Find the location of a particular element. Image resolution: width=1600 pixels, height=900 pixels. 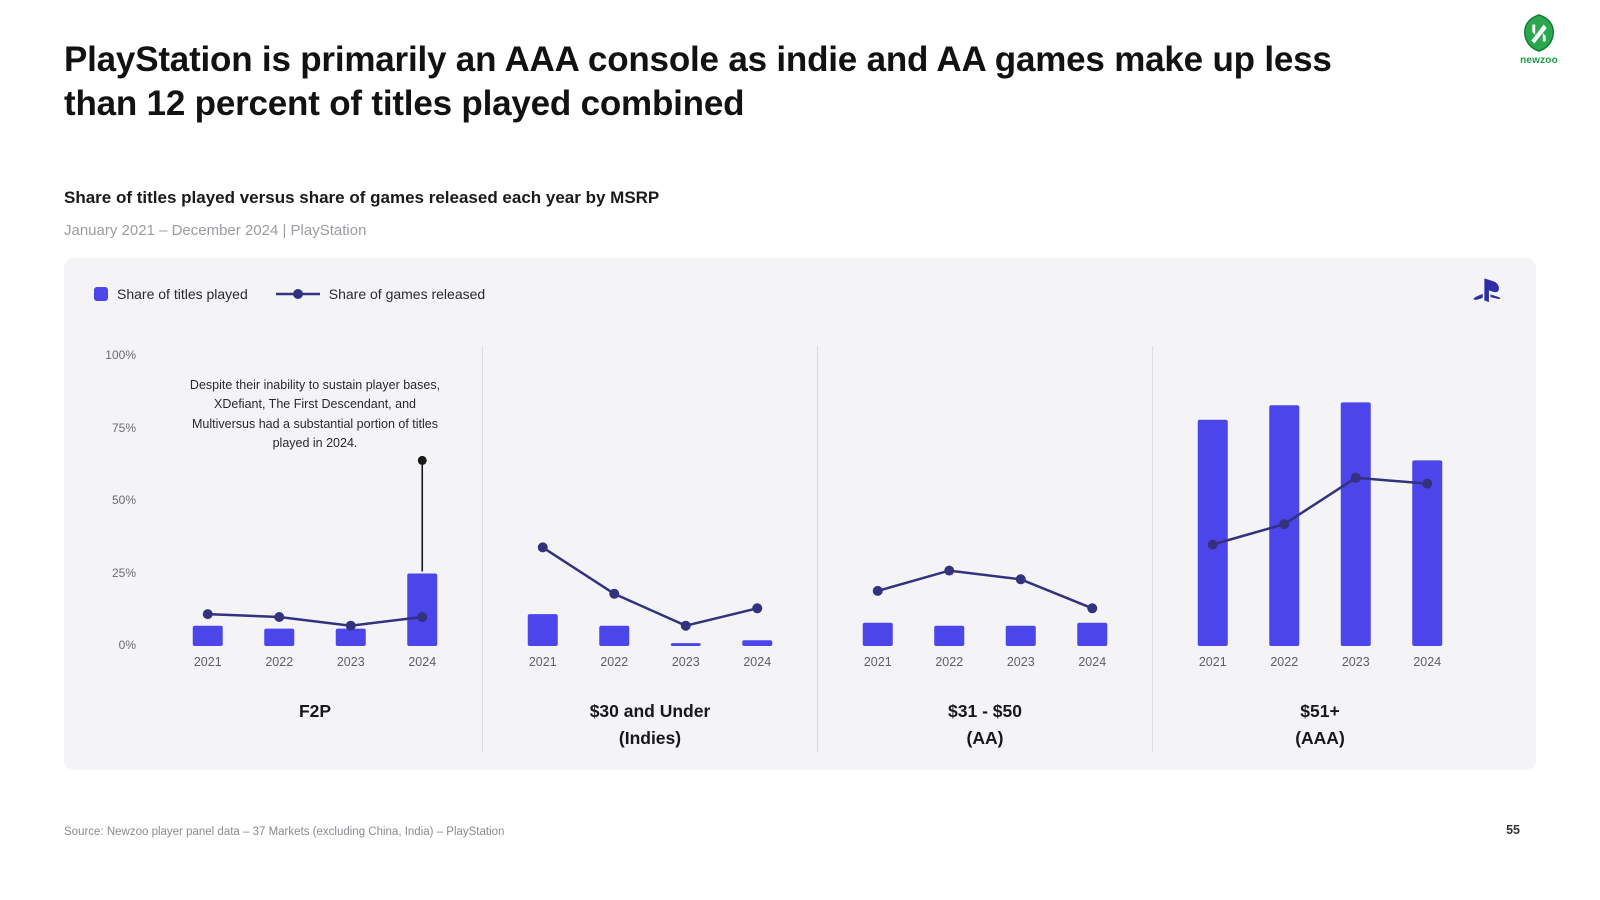

y-tick-label: 75% is located at coordinates (123, 427).